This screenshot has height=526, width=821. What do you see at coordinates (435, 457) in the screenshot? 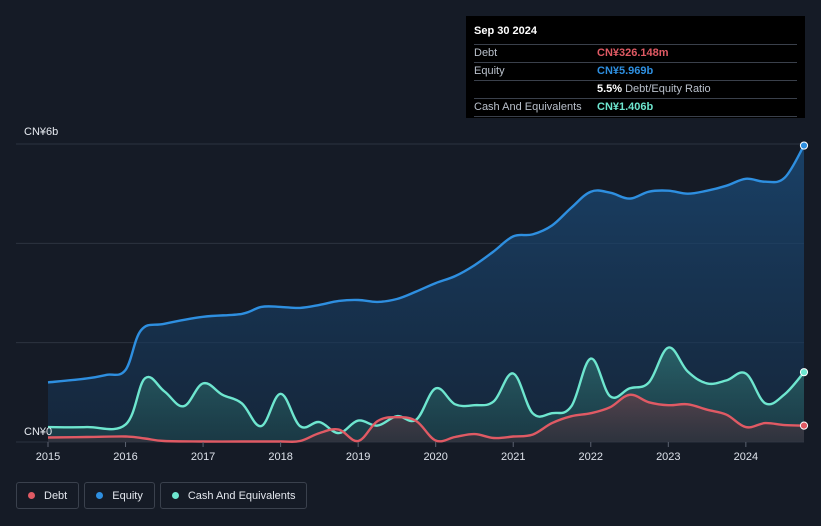
I see `x-tick-label: 2020` at bounding box center [435, 457].